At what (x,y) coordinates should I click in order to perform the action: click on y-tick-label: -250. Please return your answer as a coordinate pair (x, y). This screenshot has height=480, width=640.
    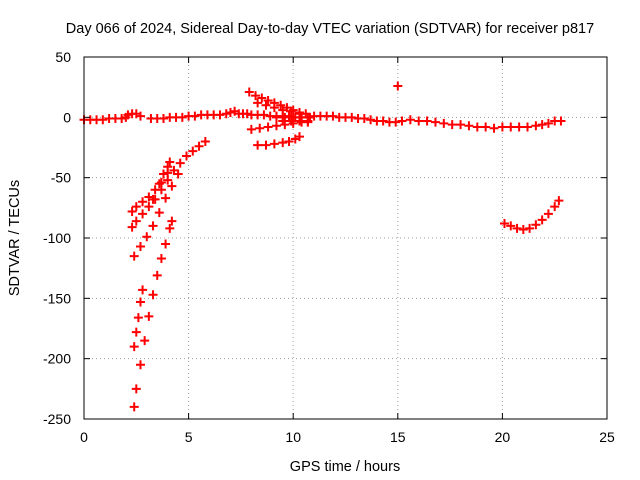
    Looking at the image, I should click on (57, 419).